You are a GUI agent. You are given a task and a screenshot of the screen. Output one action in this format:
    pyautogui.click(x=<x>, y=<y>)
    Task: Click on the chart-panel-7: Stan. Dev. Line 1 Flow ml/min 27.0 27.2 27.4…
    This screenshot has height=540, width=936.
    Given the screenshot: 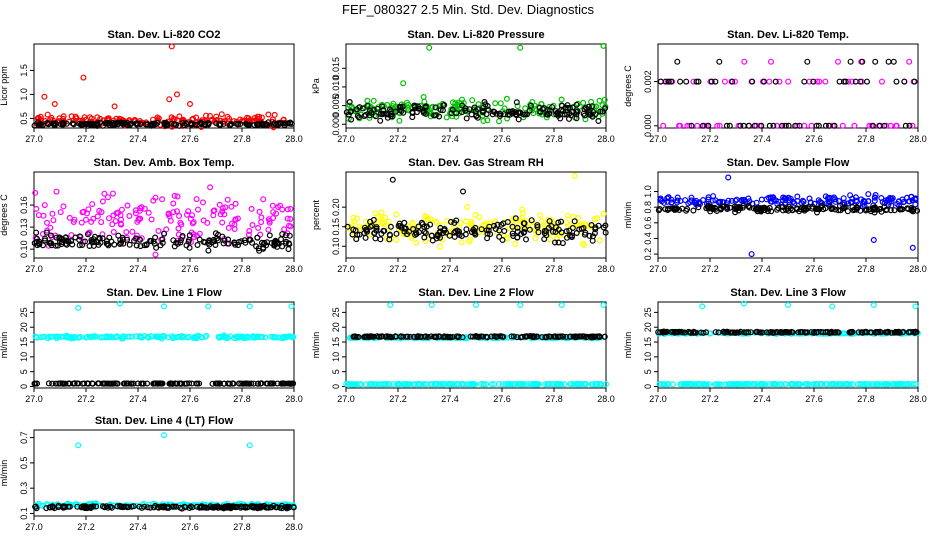 What is the action you would take?
    pyautogui.click(x=151, y=345)
    